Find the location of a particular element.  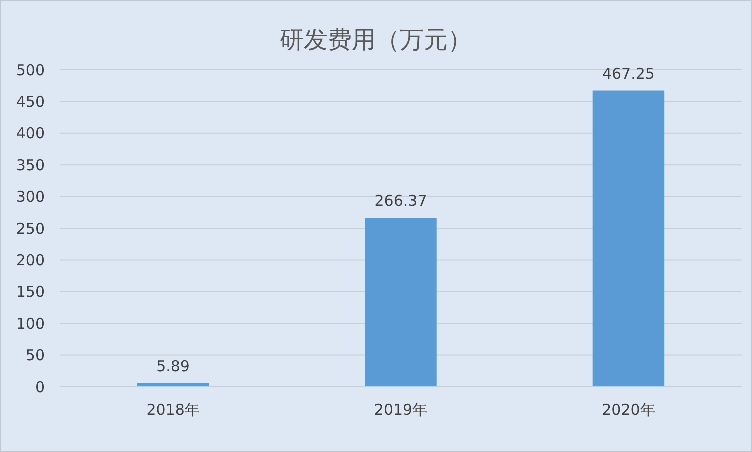

y-tick-label: 400 is located at coordinates (30, 133).